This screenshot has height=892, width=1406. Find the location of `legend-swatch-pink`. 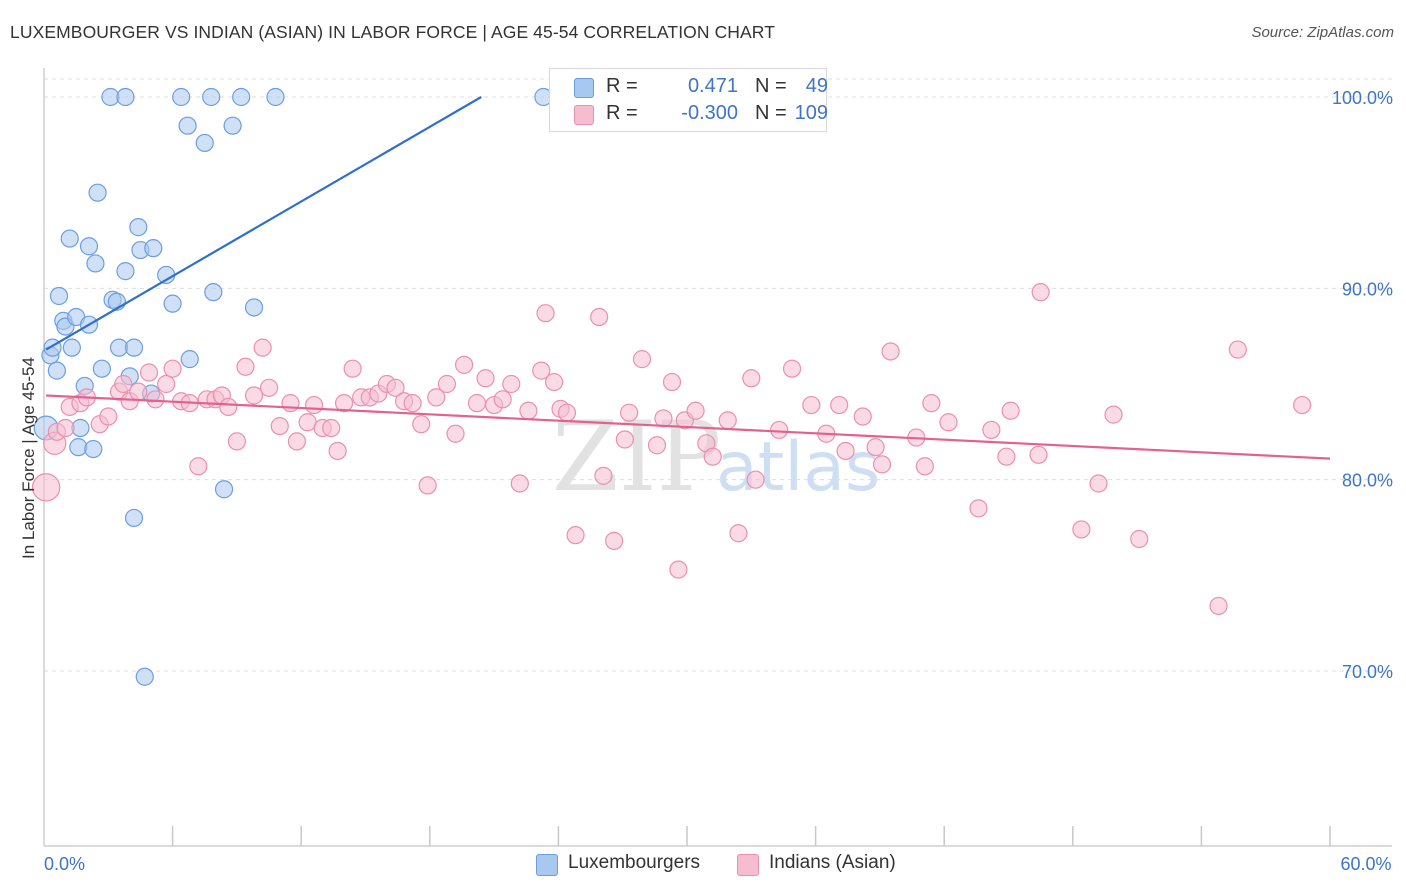

legend-swatch-pink is located at coordinates (584, 115).